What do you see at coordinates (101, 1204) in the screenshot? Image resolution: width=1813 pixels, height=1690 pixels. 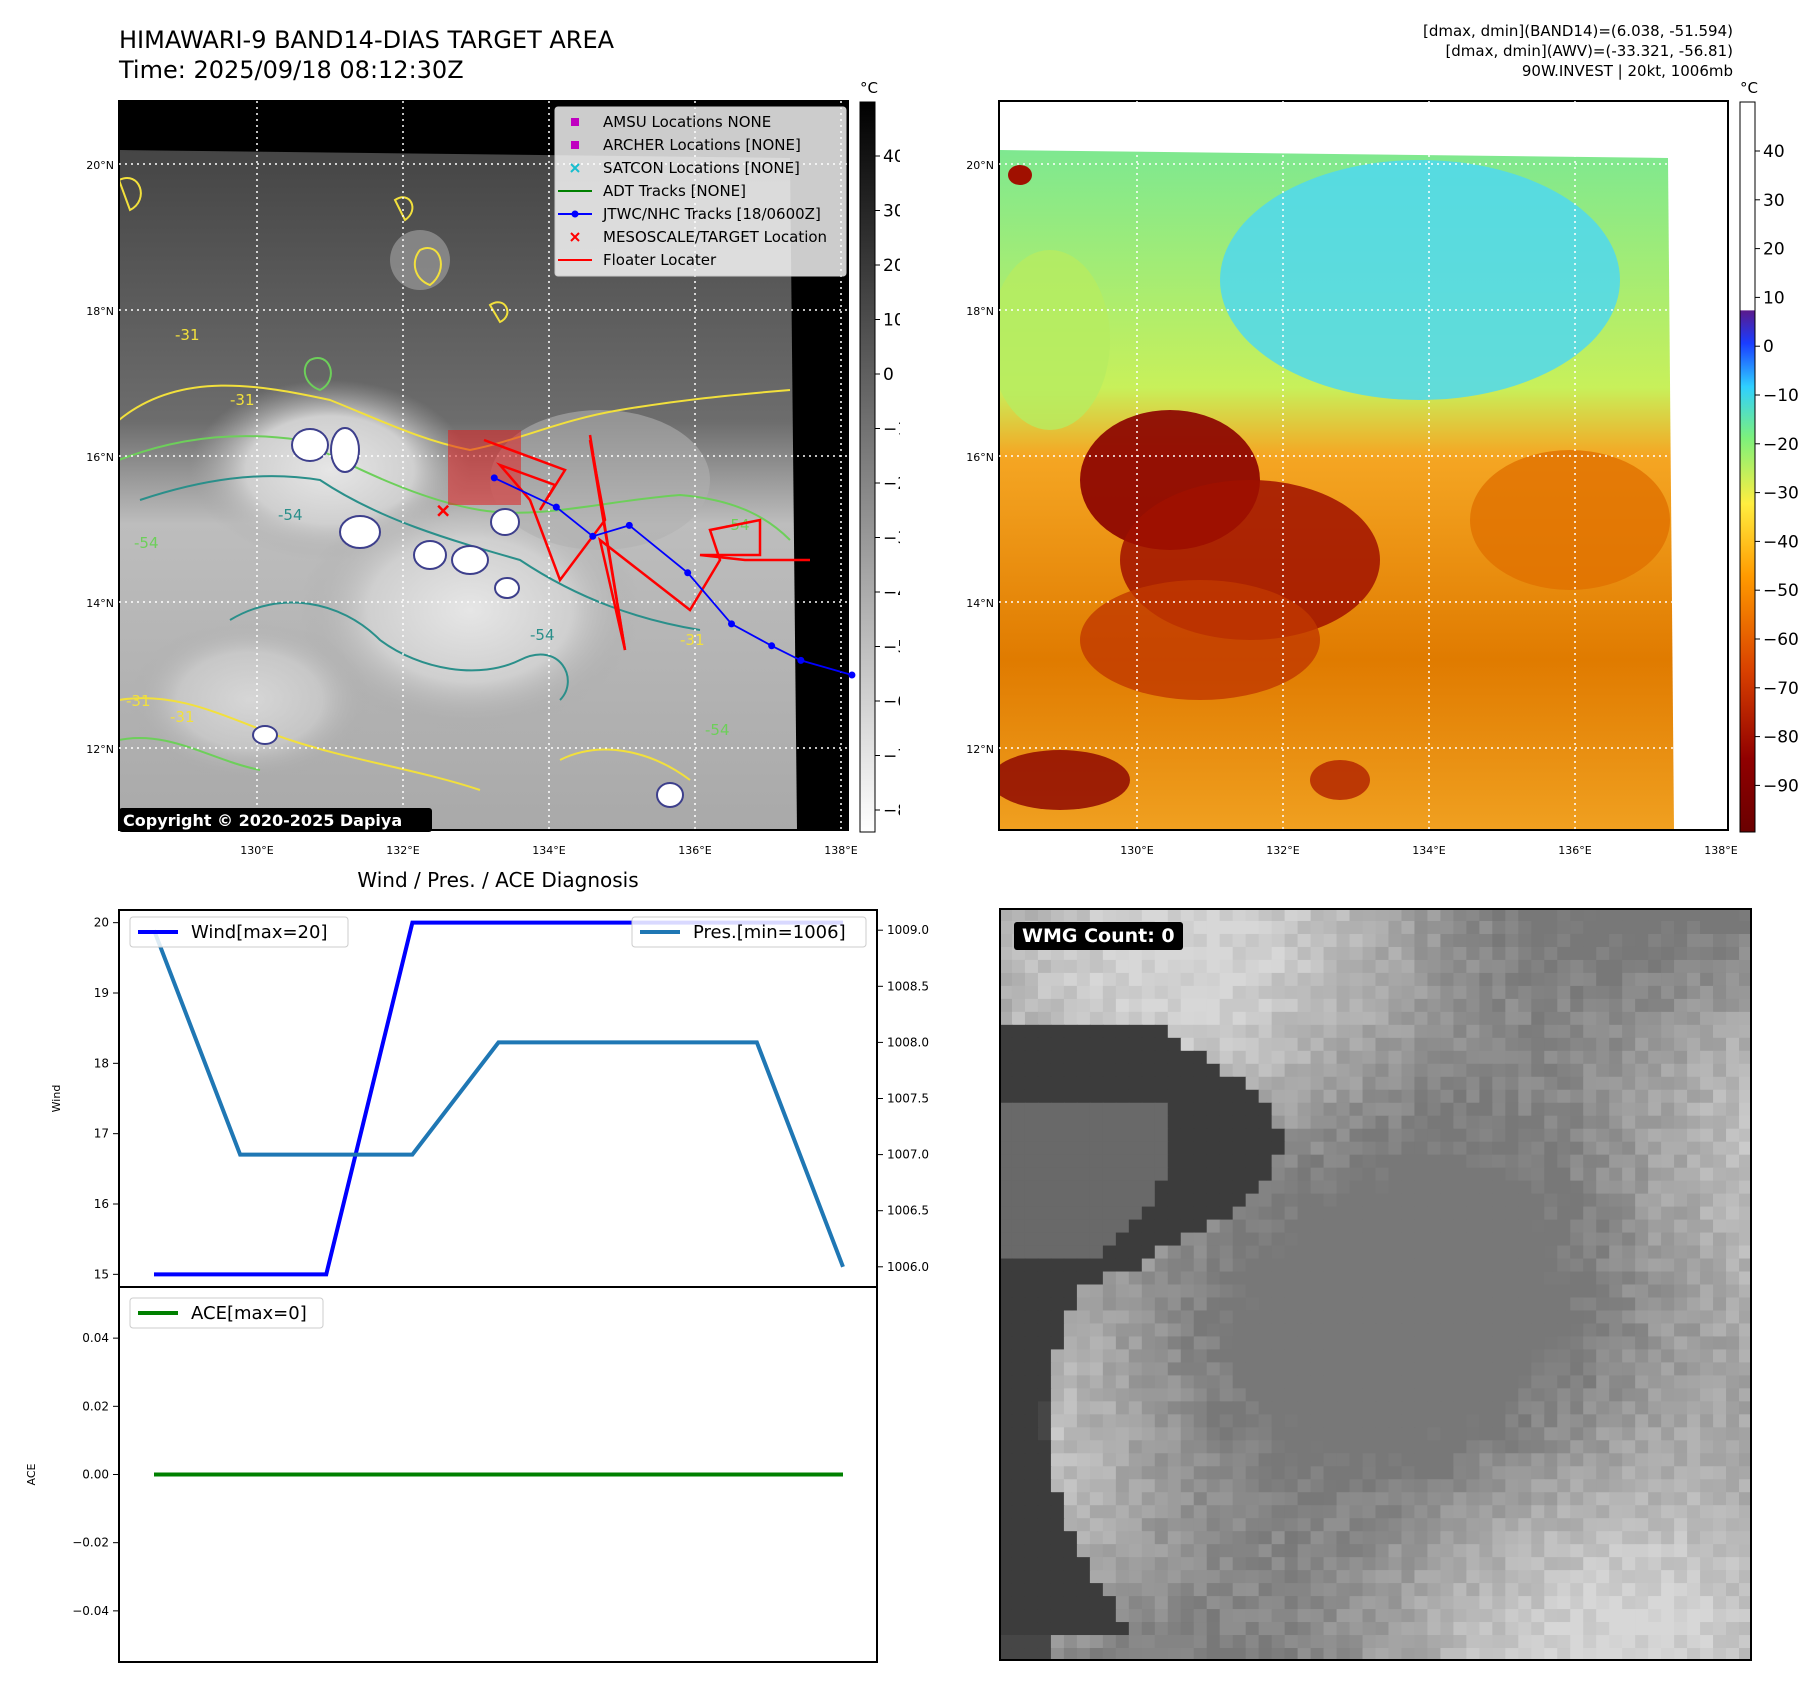 I see `wind-tick-label: 16` at bounding box center [101, 1204].